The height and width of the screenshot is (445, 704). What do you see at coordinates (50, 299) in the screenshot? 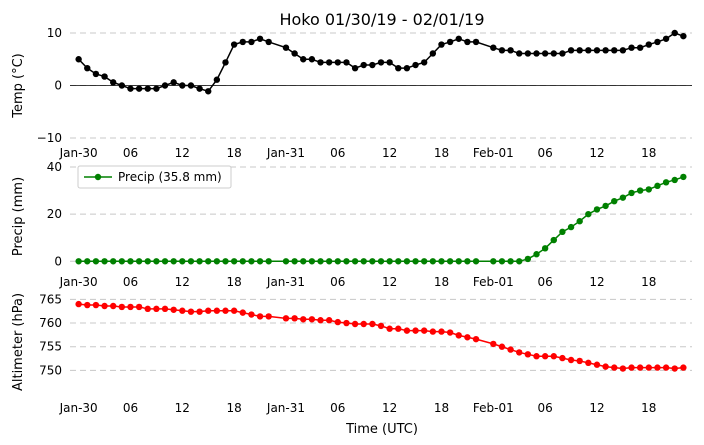
I see `y-tick-label: 765` at bounding box center [50, 299].